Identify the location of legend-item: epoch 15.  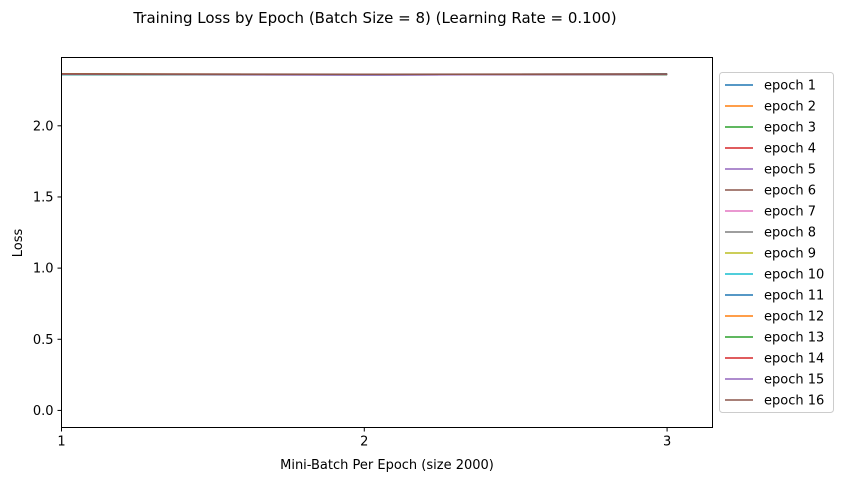
(774, 380).